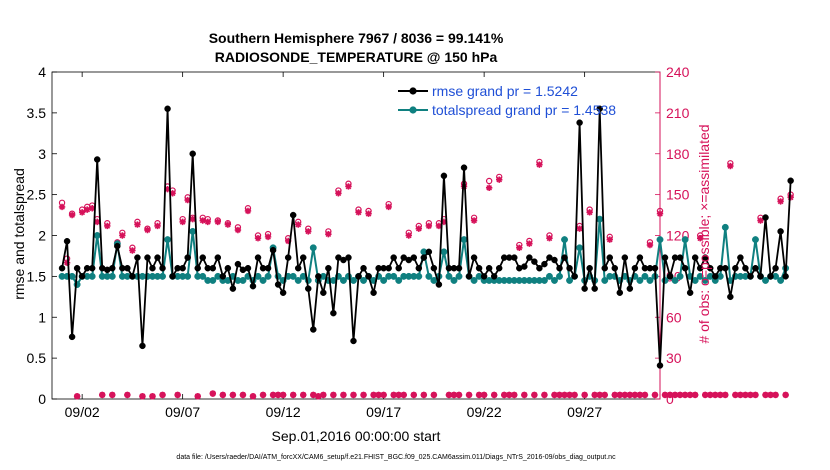  I want to click on y-tick-label-right: 60, so click(674, 317).